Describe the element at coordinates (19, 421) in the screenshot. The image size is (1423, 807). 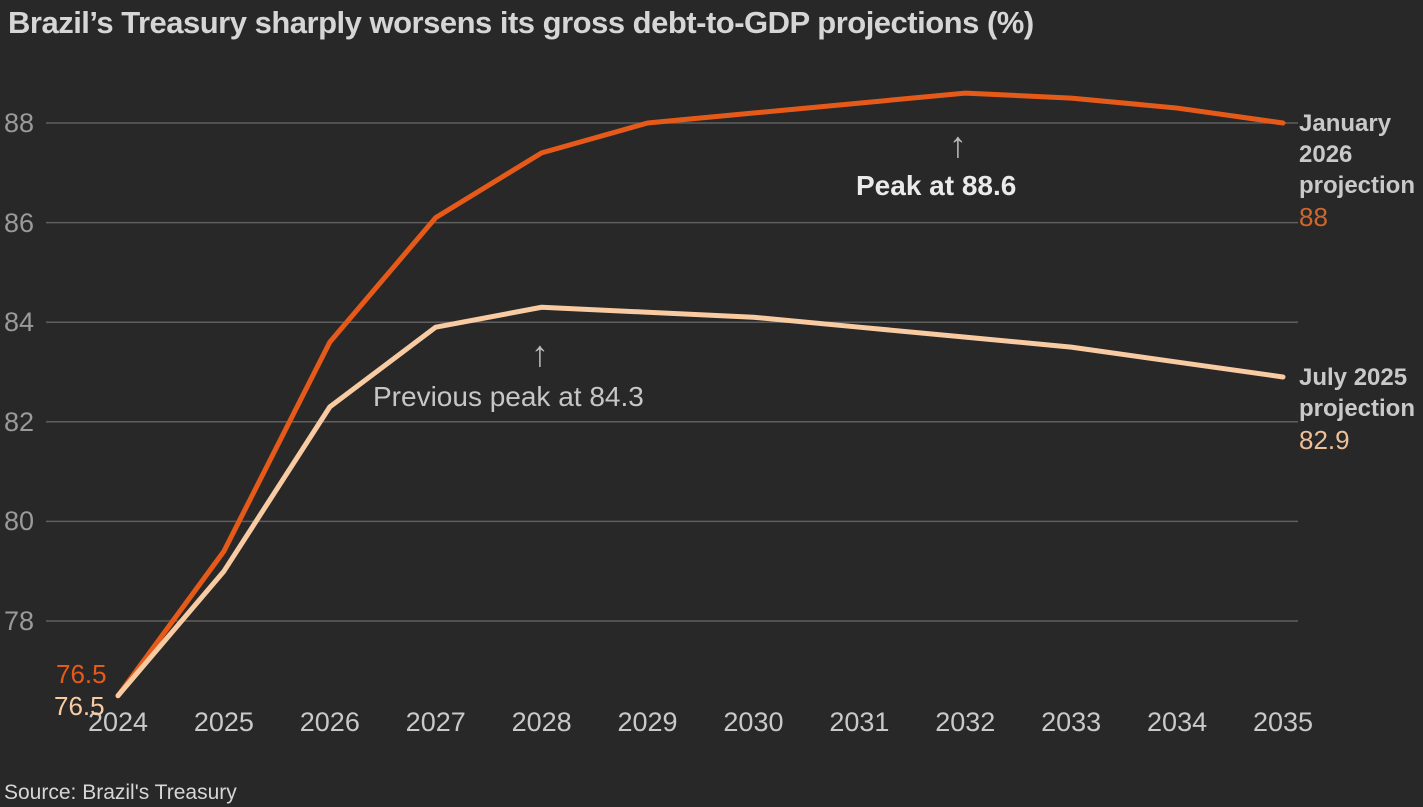
I see `y-tick-label: 82` at that location.